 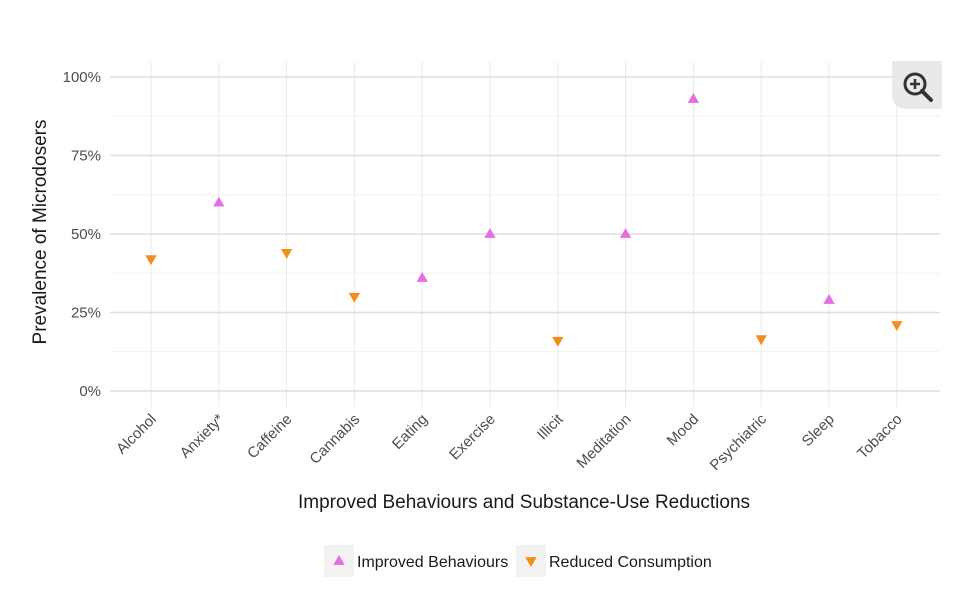 What do you see at coordinates (82, 77) in the screenshot?
I see `y-tick-label: 100%` at bounding box center [82, 77].